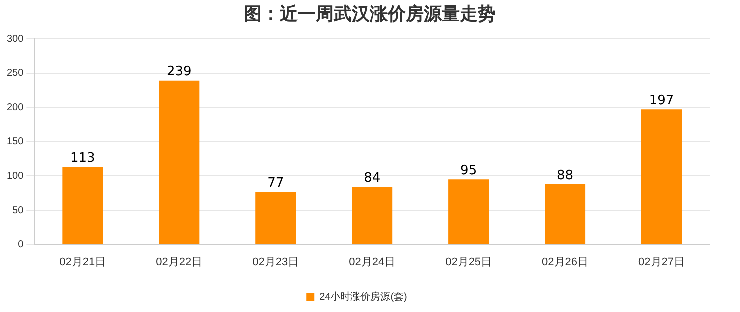 The height and width of the screenshot is (312, 740). What do you see at coordinates (372, 262) in the screenshot?
I see `x-tick-label: 02月24日` at bounding box center [372, 262].